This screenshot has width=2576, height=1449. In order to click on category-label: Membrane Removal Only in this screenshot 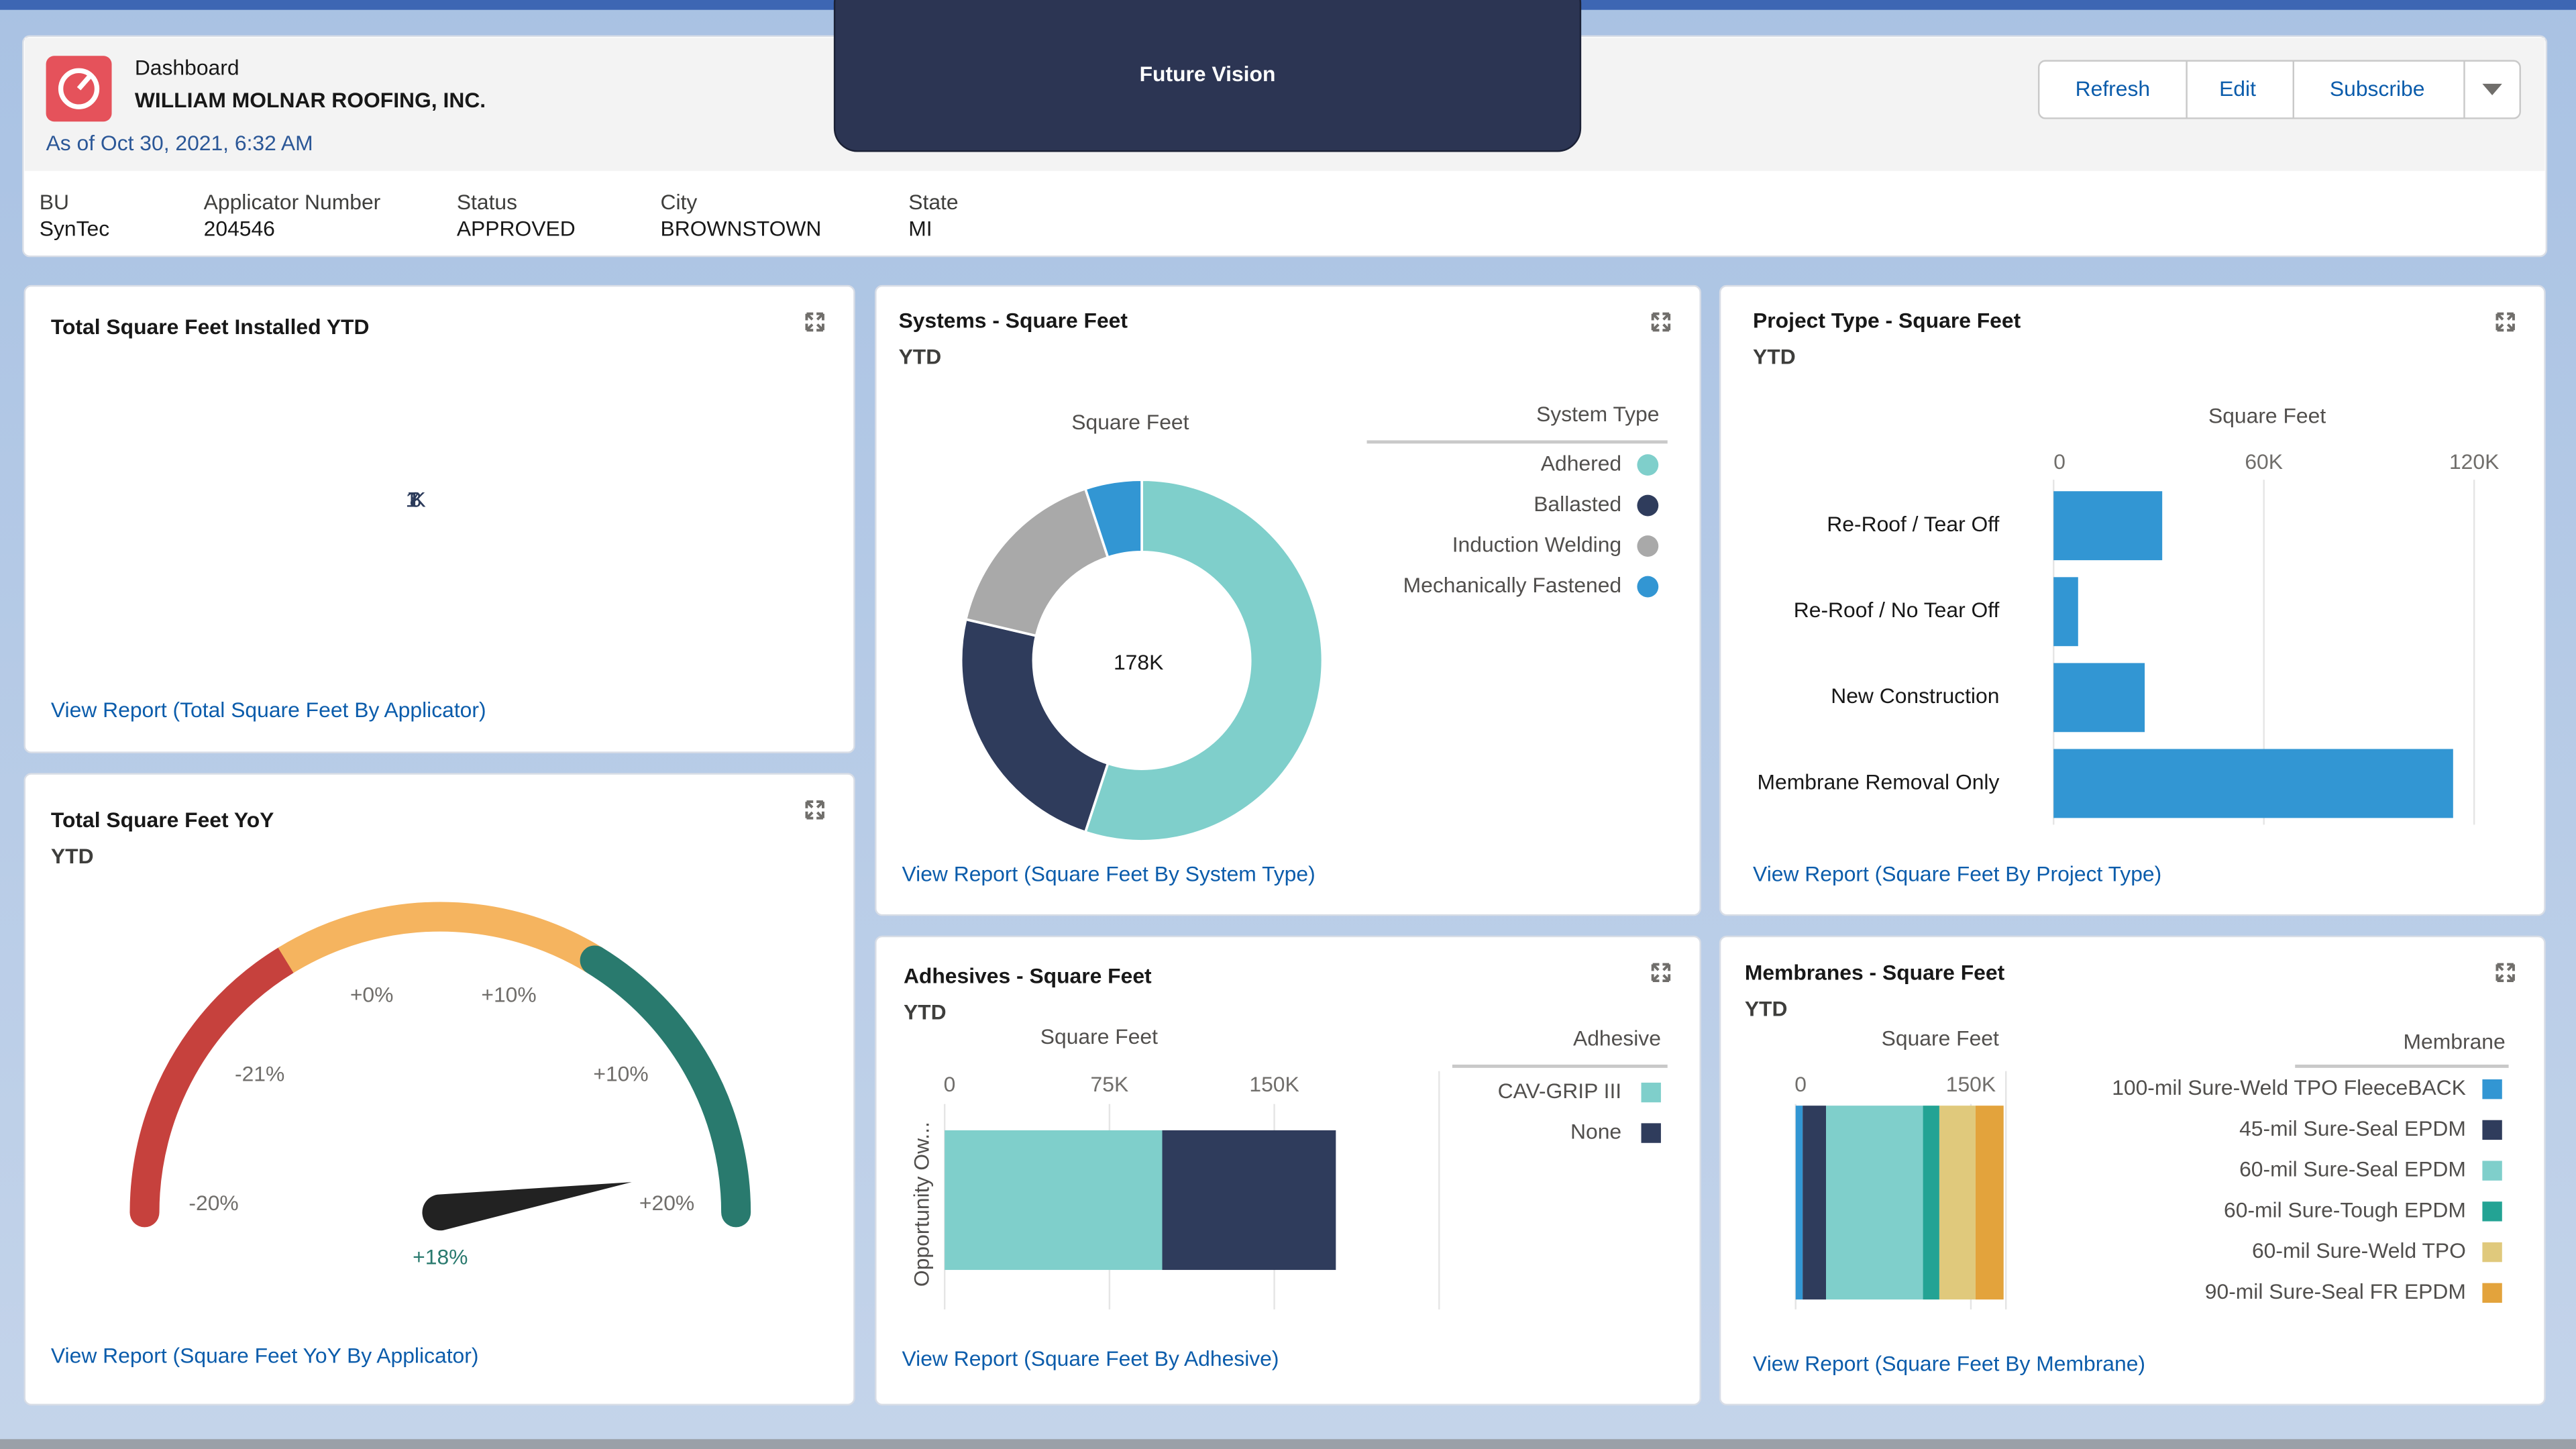, I will do `click(1879, 781)`.